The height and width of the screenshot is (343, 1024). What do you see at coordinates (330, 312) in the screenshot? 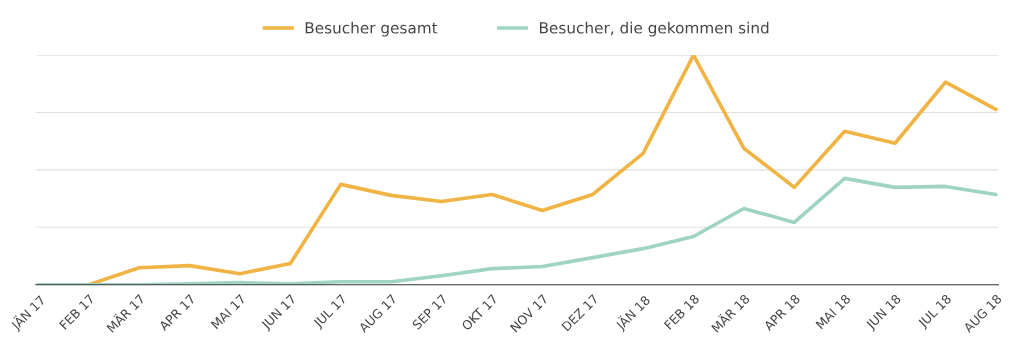
I see `x-tick-label: JUL 17` at bounding box center [330, 312].